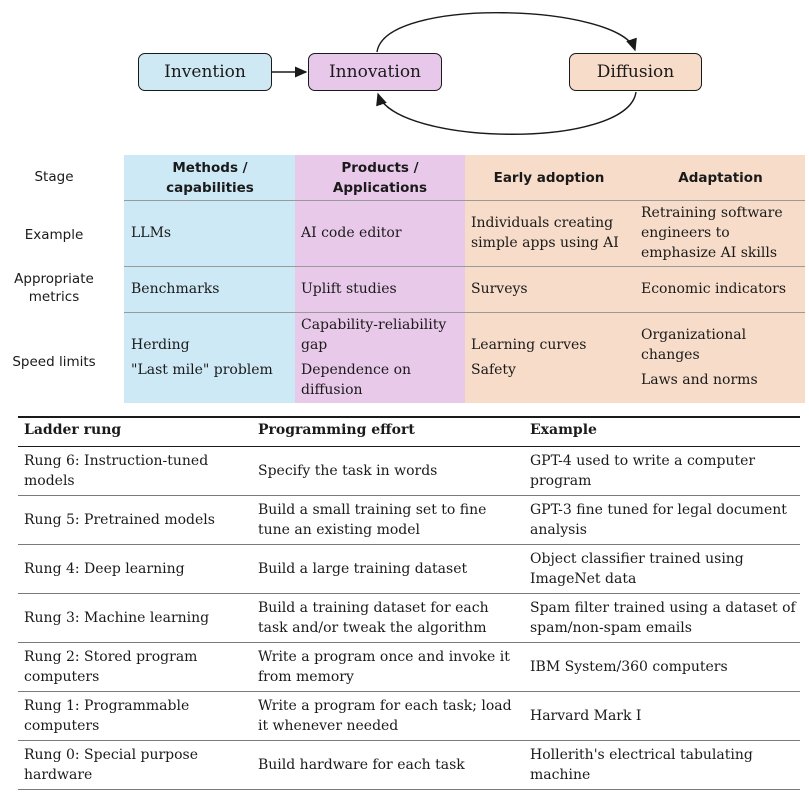  Describe the element at coordinates (336, 430) in the screenshot. I see `ladder-header-effort: Programming effort` at that location.